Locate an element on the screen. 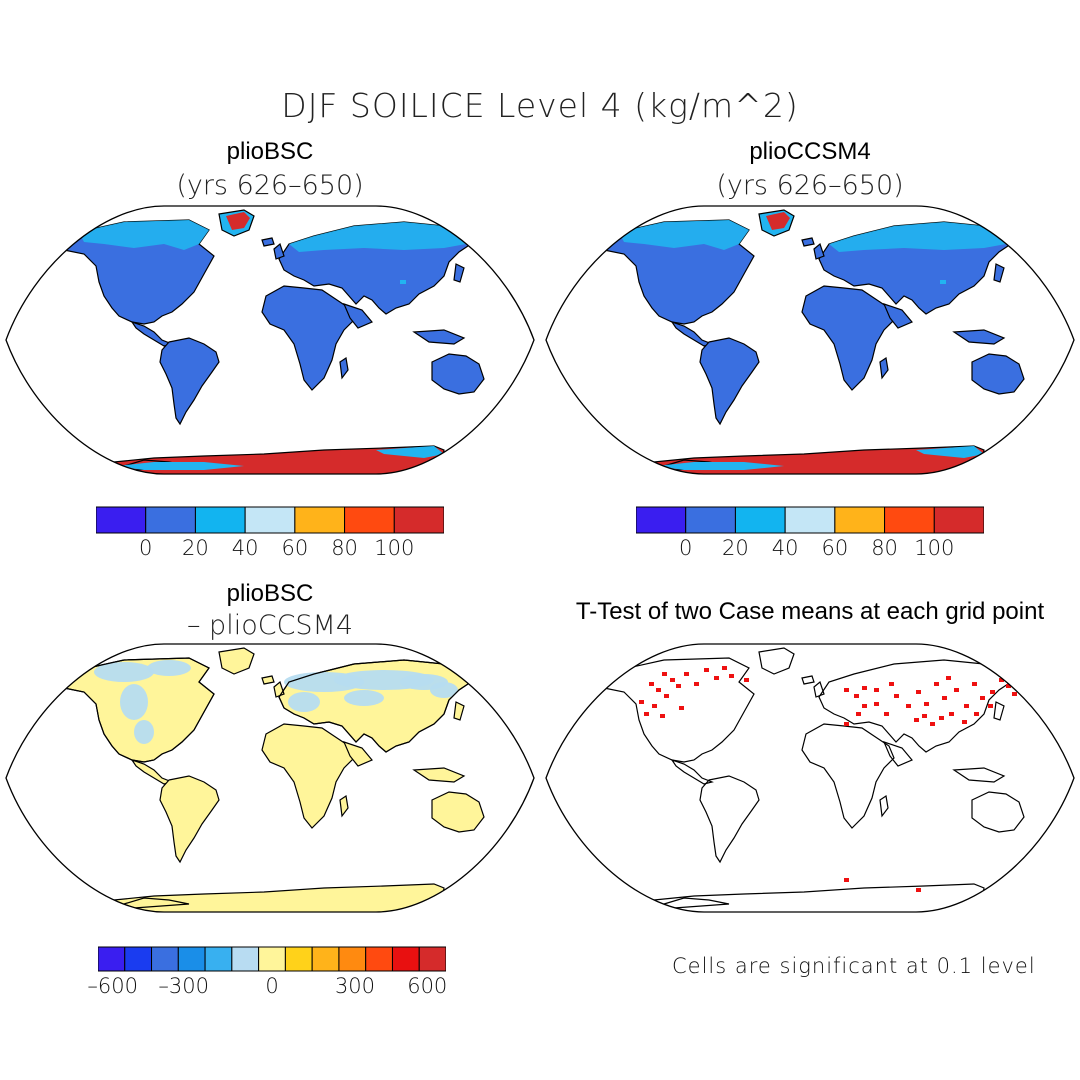 This screenshot has height=1080, width=1080. panel2-subtitle: (yrs 626–650) is located at coordinates (810, 185).